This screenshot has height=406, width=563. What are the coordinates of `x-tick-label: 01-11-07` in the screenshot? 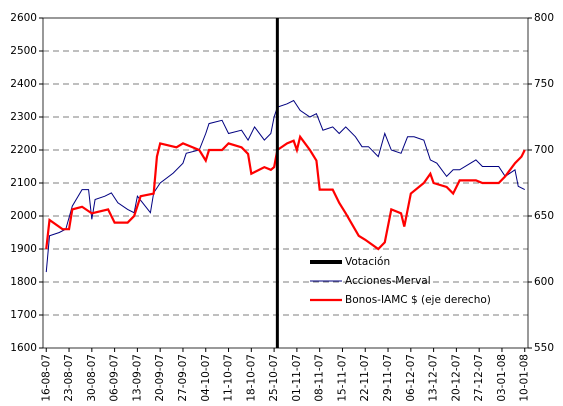 It's located at (297, 378).